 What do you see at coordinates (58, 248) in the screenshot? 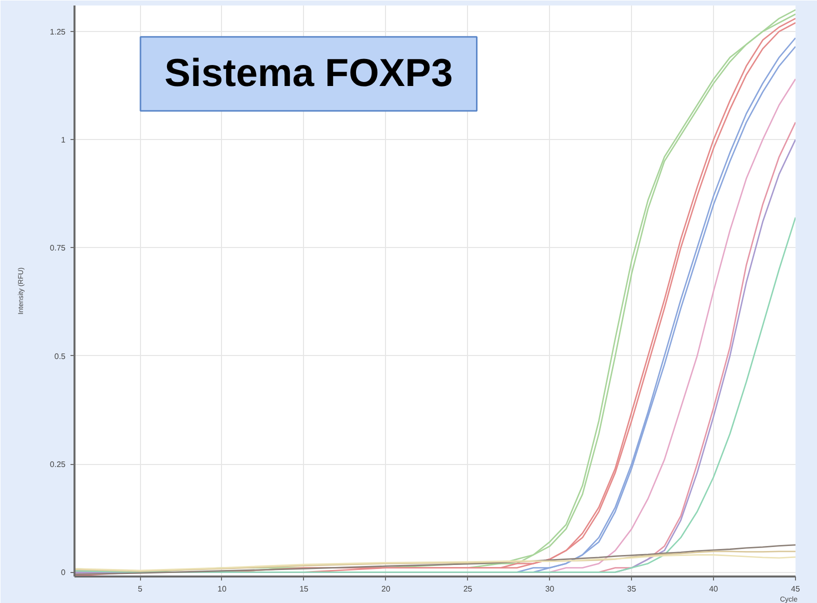
I see `y-tick-label: 0.75` at bounding box center [58, 248].